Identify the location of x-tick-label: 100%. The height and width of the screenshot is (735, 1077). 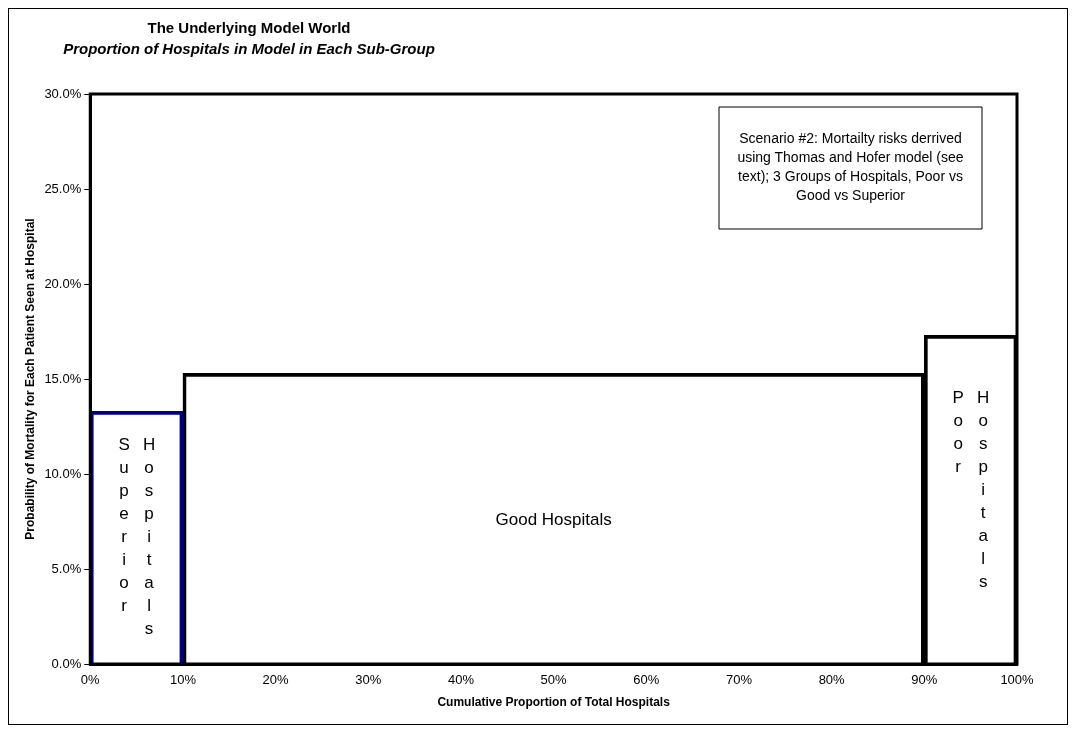
(1017, 680).